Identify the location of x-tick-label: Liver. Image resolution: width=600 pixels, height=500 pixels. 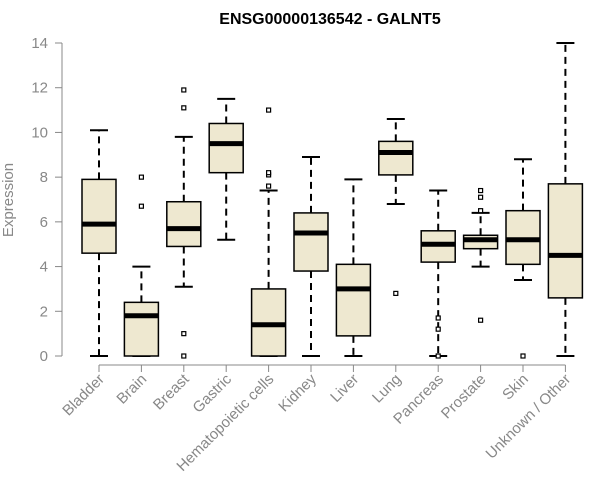
(344, 388).